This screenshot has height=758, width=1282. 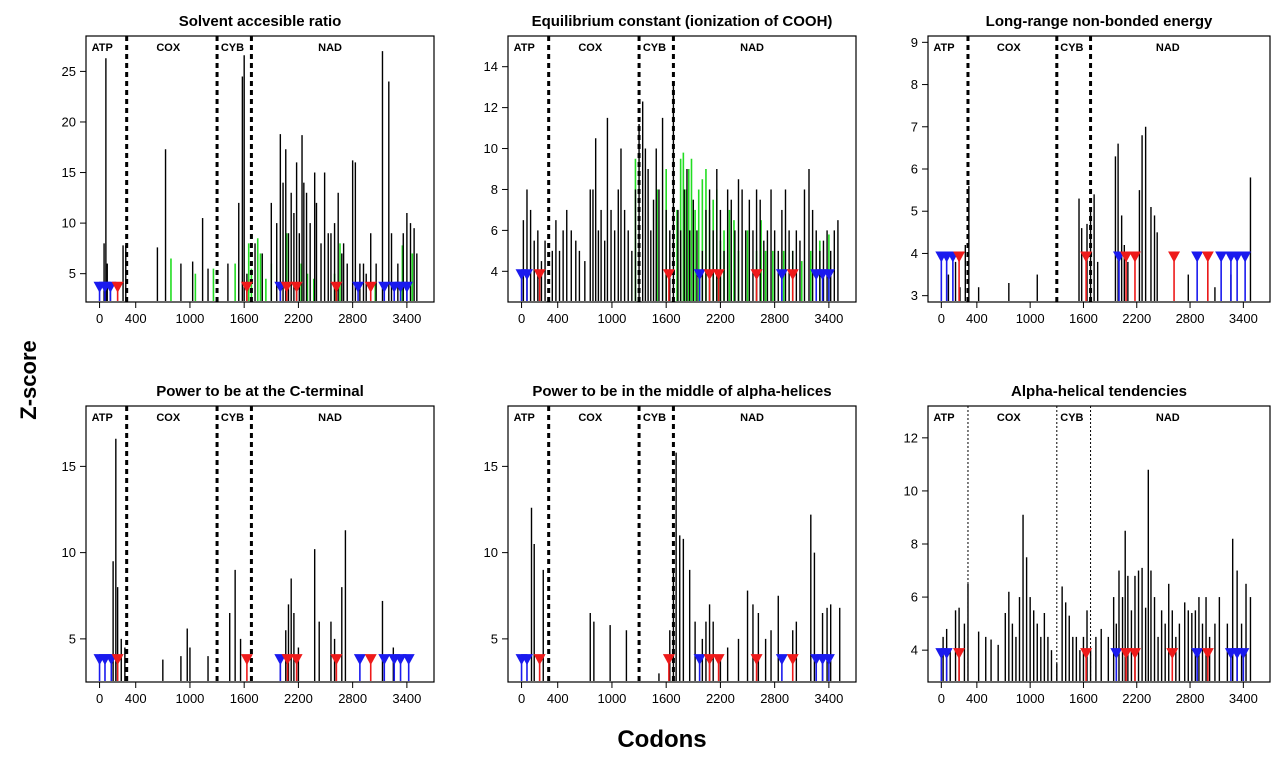 I want to click on panel-title: Long-range non-bonded energy, so click(x=1099, y=21).